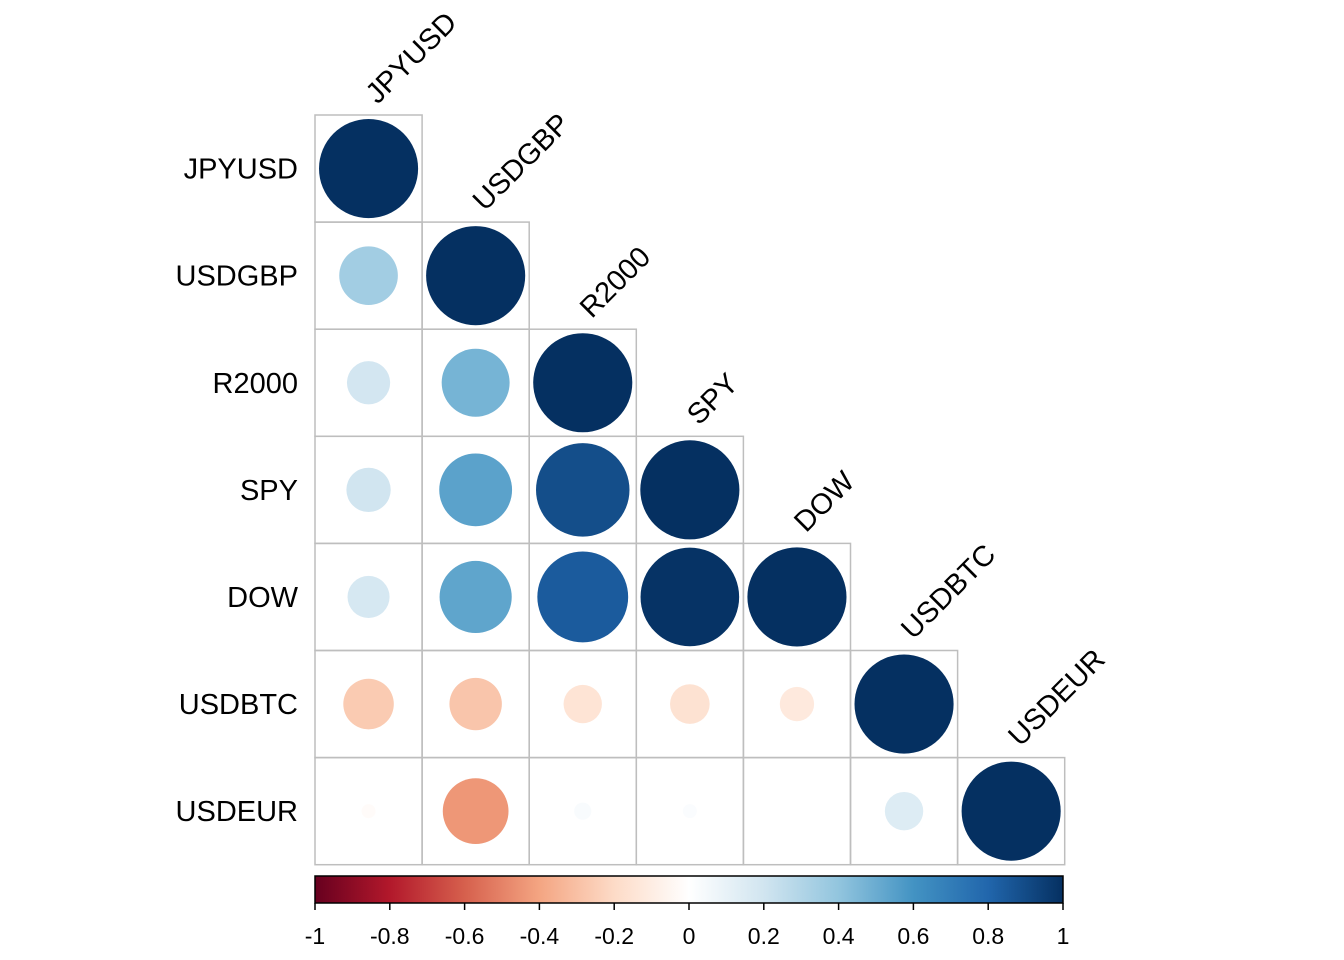 The height and width of the screenshot is (960, 1344). Describe the element at coordinates (476, 276) in the screenshot. I see `corr-circle-usdgbp-usdgbp` at that location.